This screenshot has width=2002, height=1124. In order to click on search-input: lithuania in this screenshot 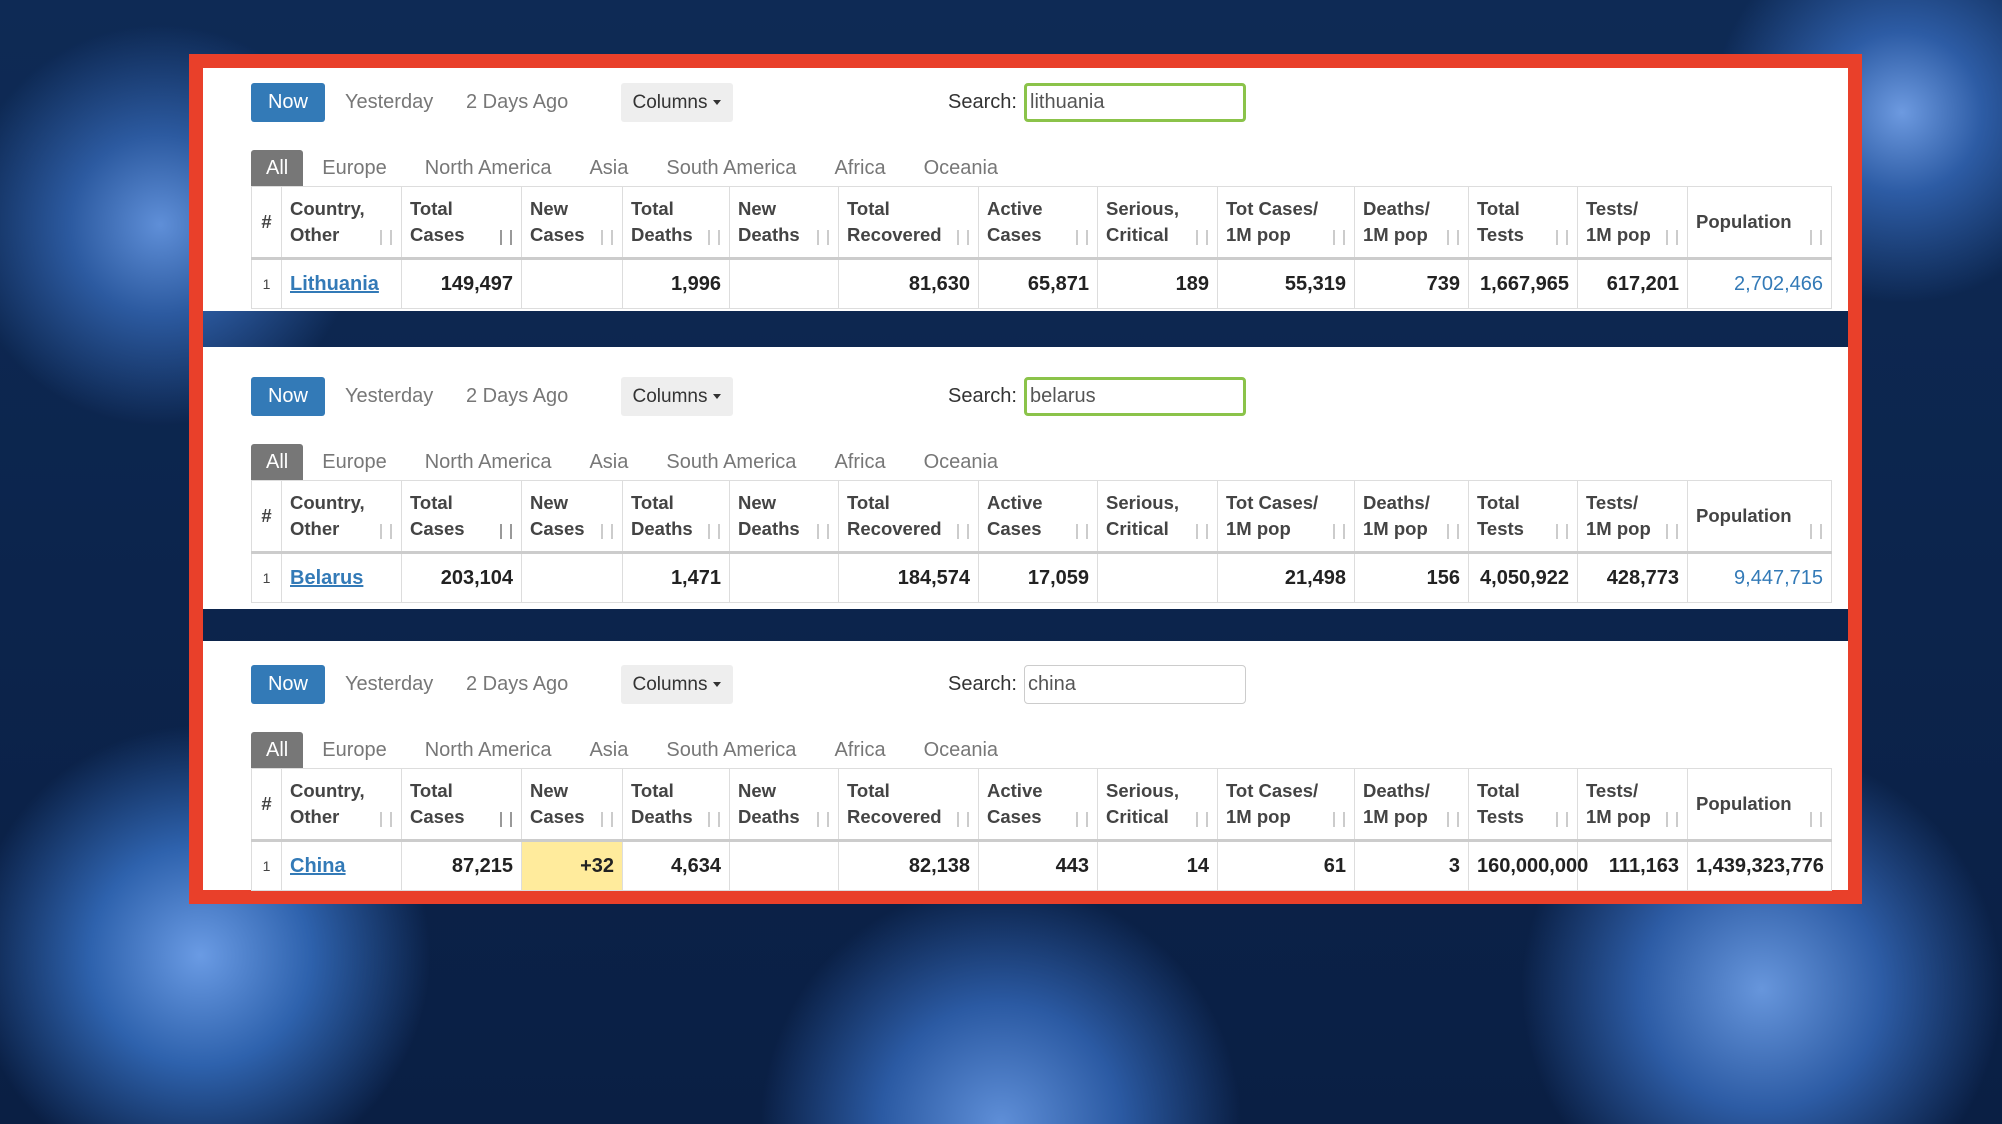, I will do `click(1135, 102)`.